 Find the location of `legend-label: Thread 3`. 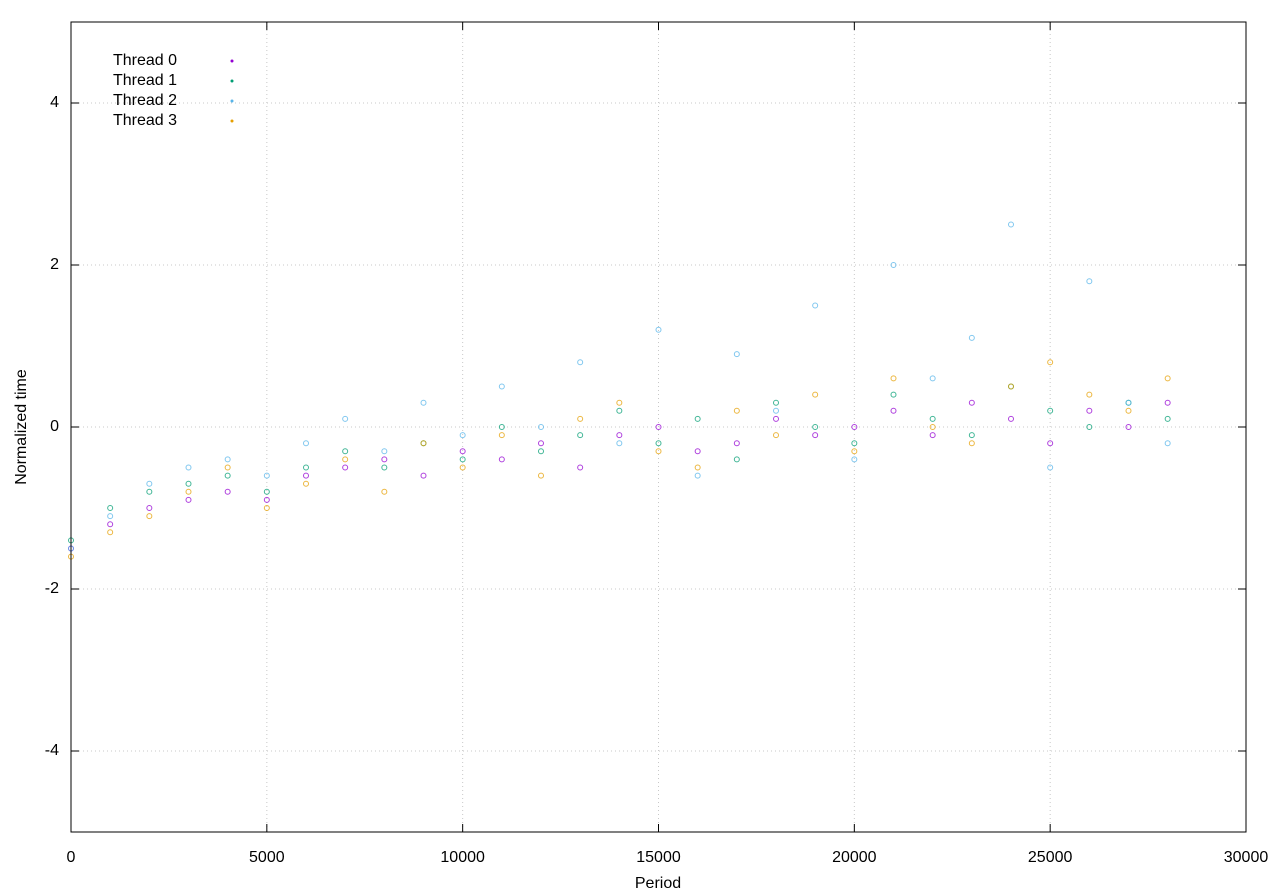

legend-label: Thread 3 is located at coordinates (145, 120).